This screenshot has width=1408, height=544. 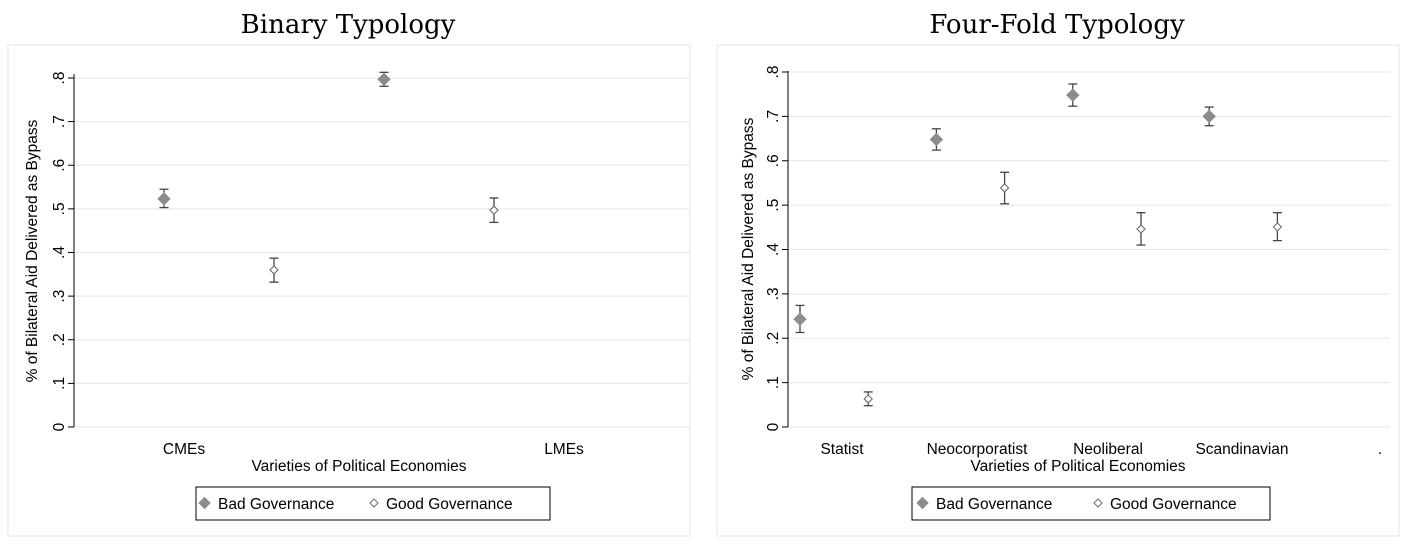 I want to click on x-category-label: Neoliberal, so click(x=1108, y=449).